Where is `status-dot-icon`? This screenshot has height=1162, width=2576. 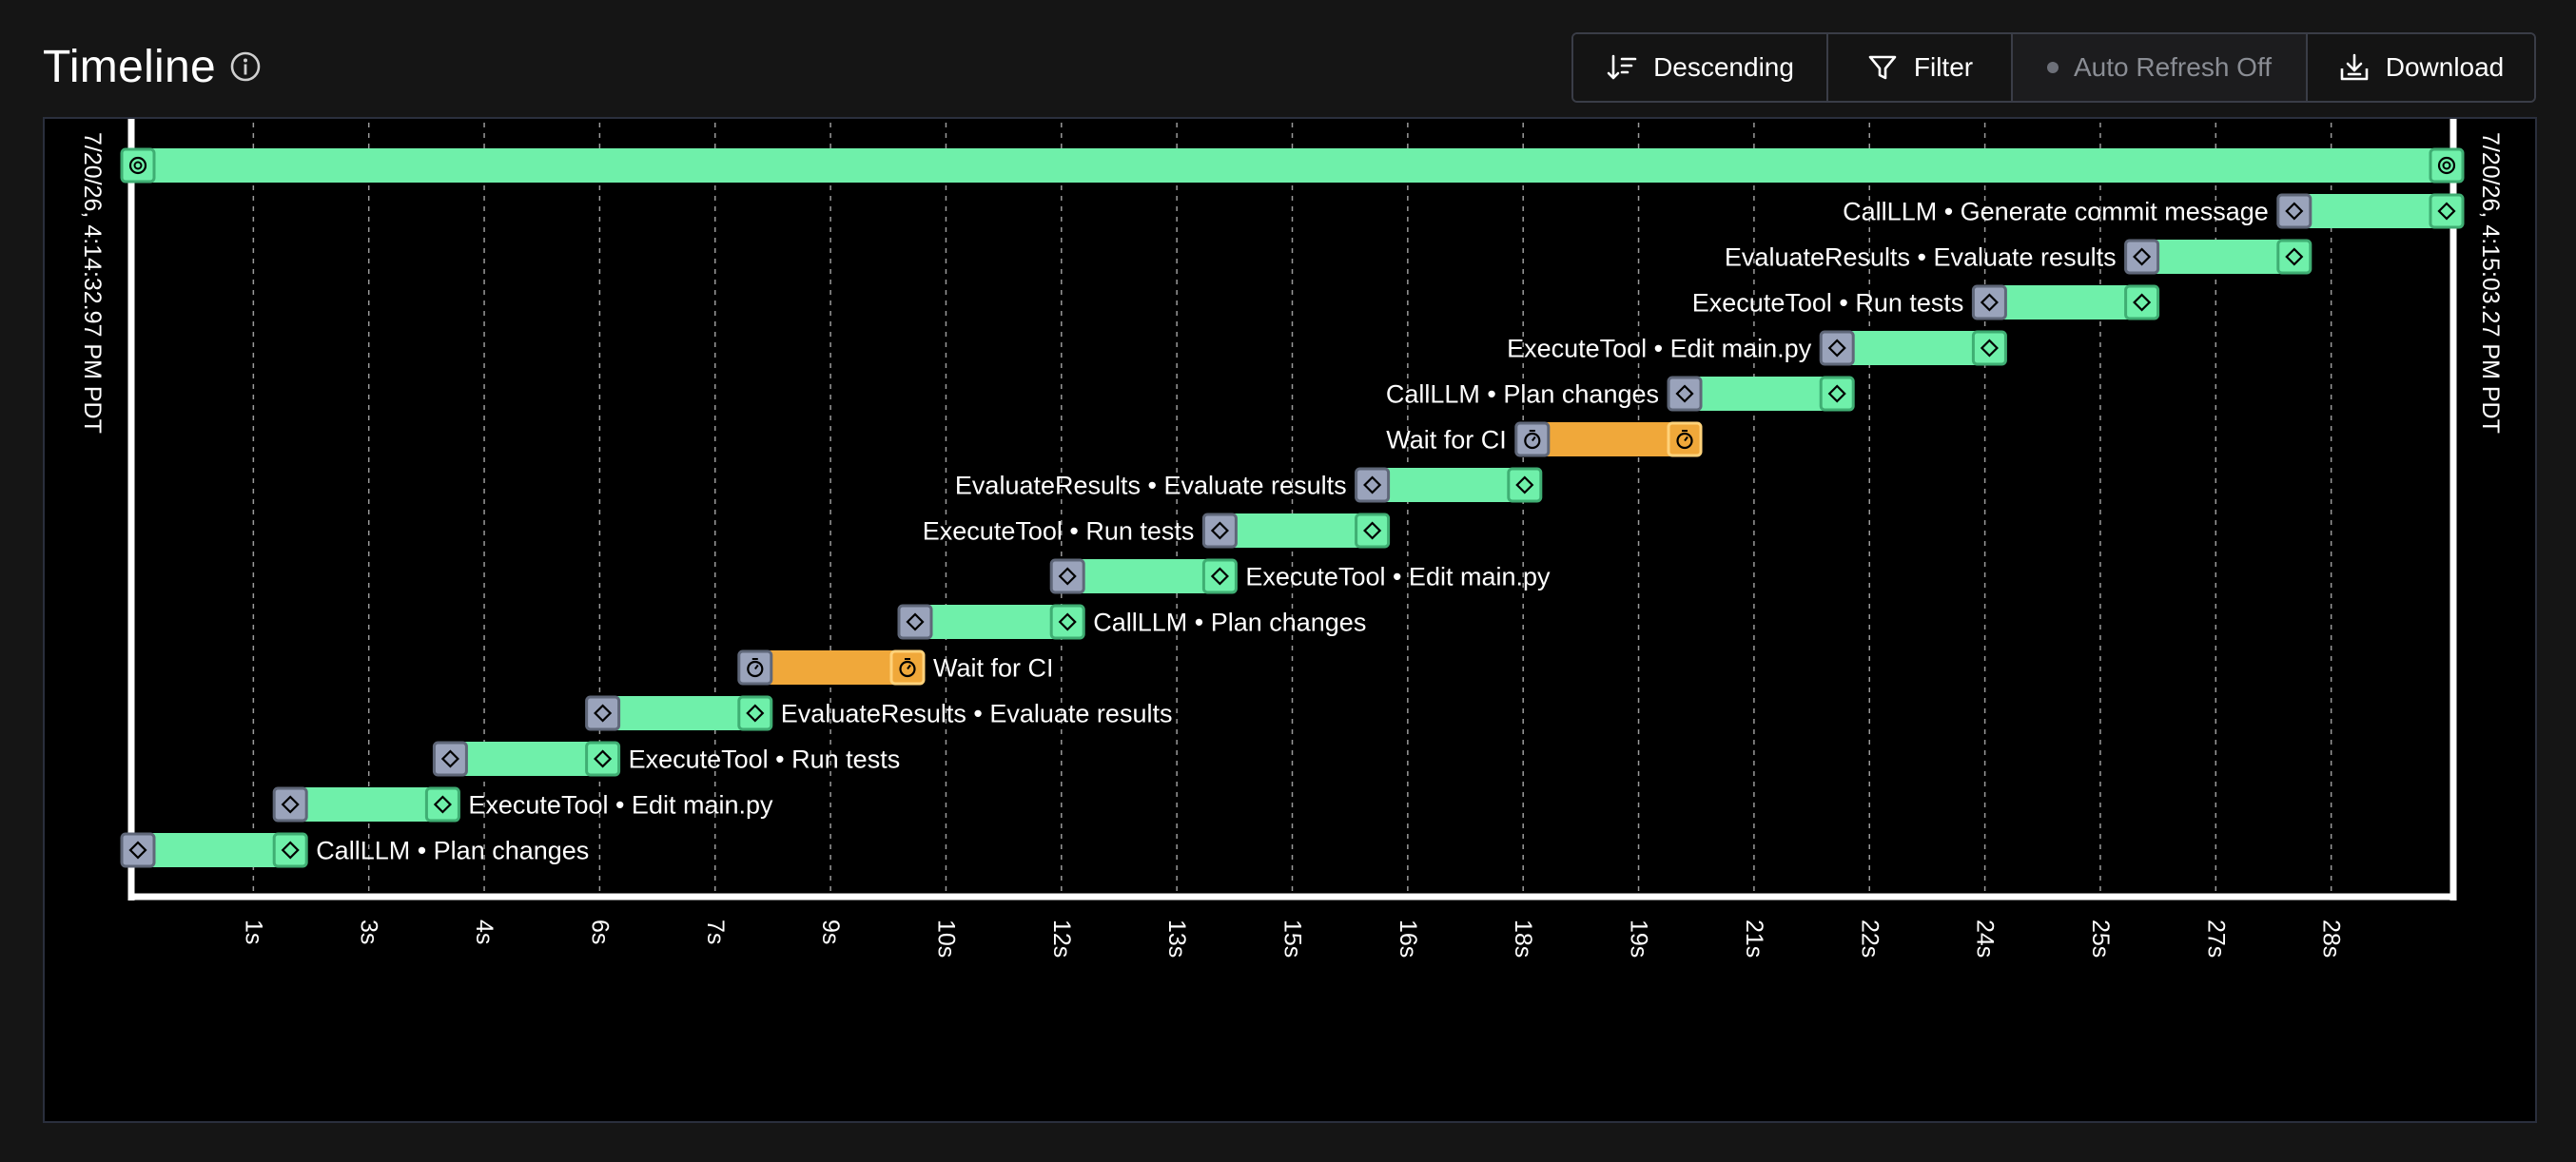 status-dot-icon is located at coordinates (2052, 67).